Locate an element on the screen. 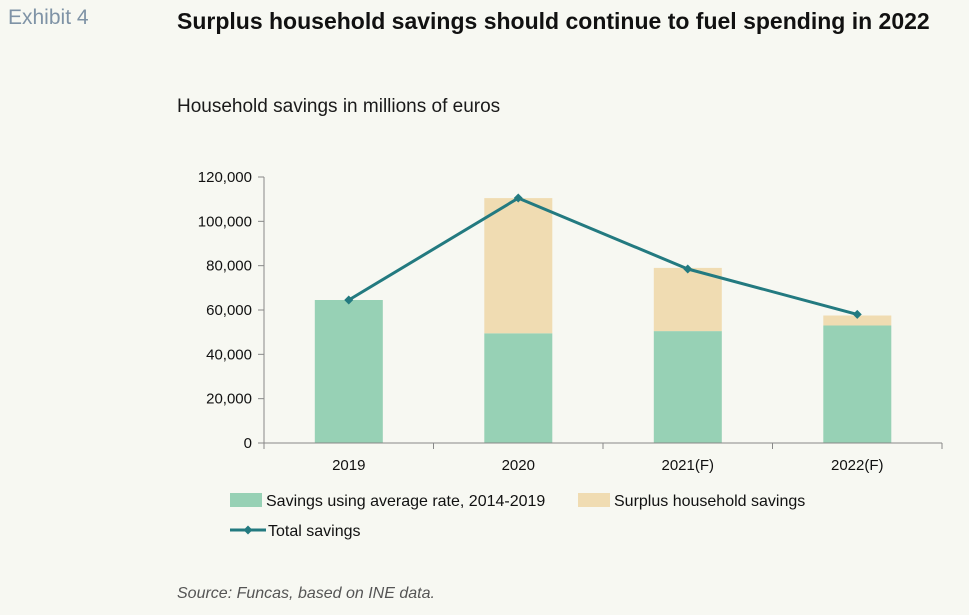 This screenshot has width=969, height=615. total-savings-line is located at coordinates (603, 256).